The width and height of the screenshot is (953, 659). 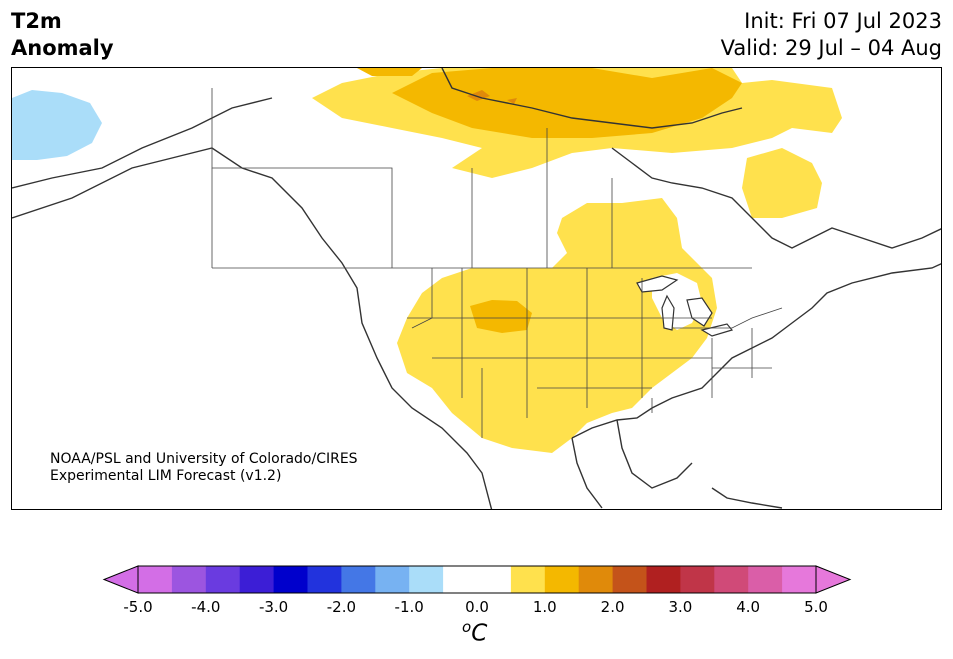 What do you see at coordinates (544, 607) in the screenshot?
I see `colorbar-tick-label: 1.0` at bounding box center [544, 607].